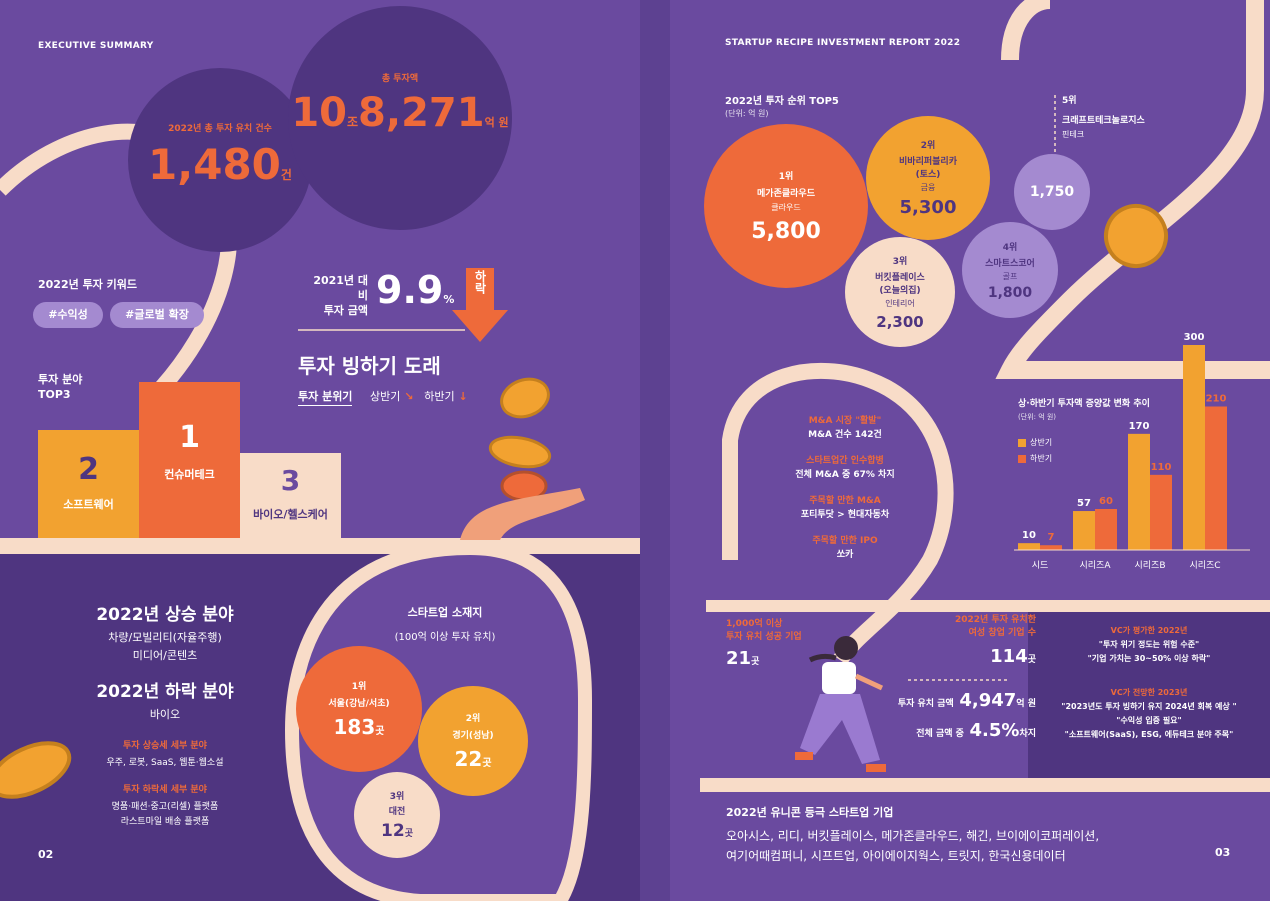 The width and height of the screenshot is (1270, 901). I want to click on arrow-down-icon: ↓, so click(461, 396).